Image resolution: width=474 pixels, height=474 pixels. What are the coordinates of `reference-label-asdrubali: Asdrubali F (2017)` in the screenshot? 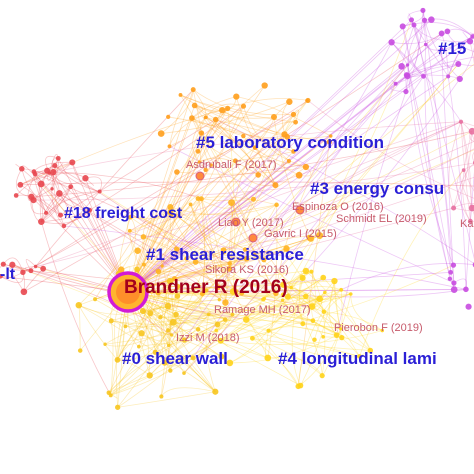 It's located at (231, 165).